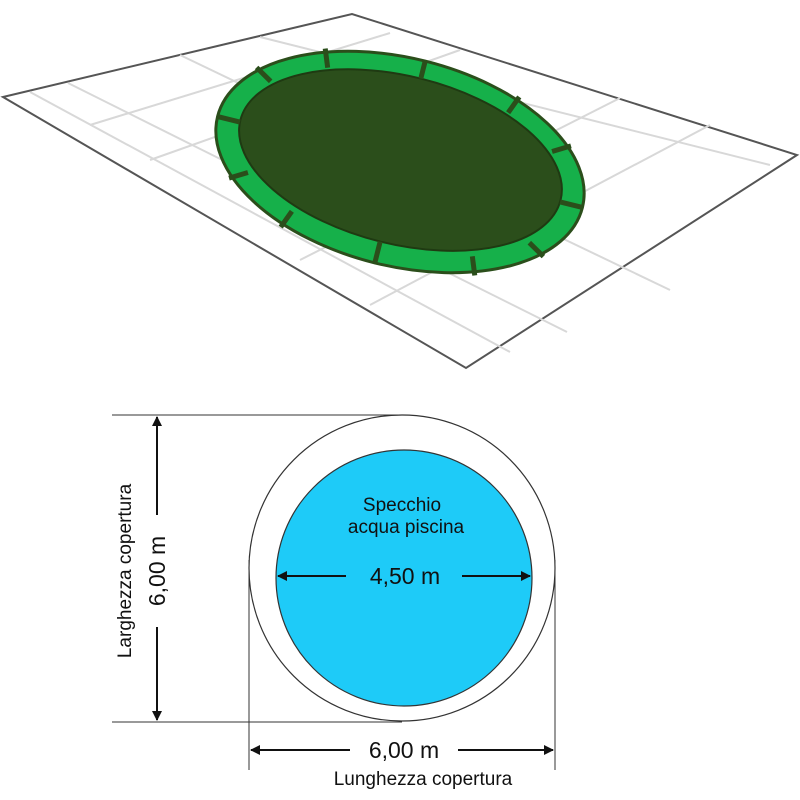  I want to click on length-dimension: 6,00 m Lunghezza copertura, so click(402, 675).